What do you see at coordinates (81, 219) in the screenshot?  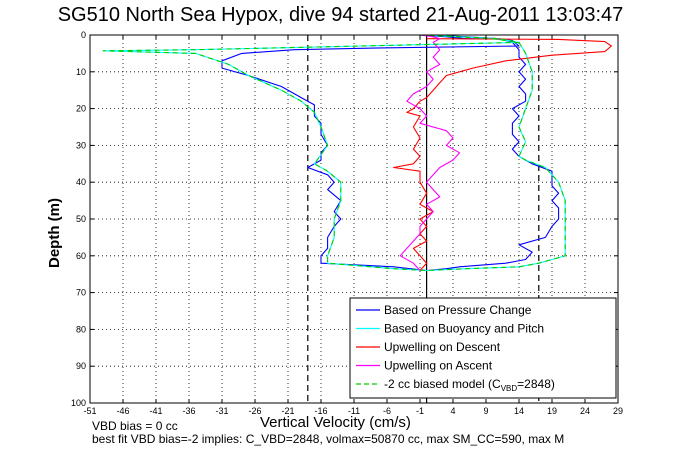 I see `y-tick-label: 50` at bounding box center [81, 219].